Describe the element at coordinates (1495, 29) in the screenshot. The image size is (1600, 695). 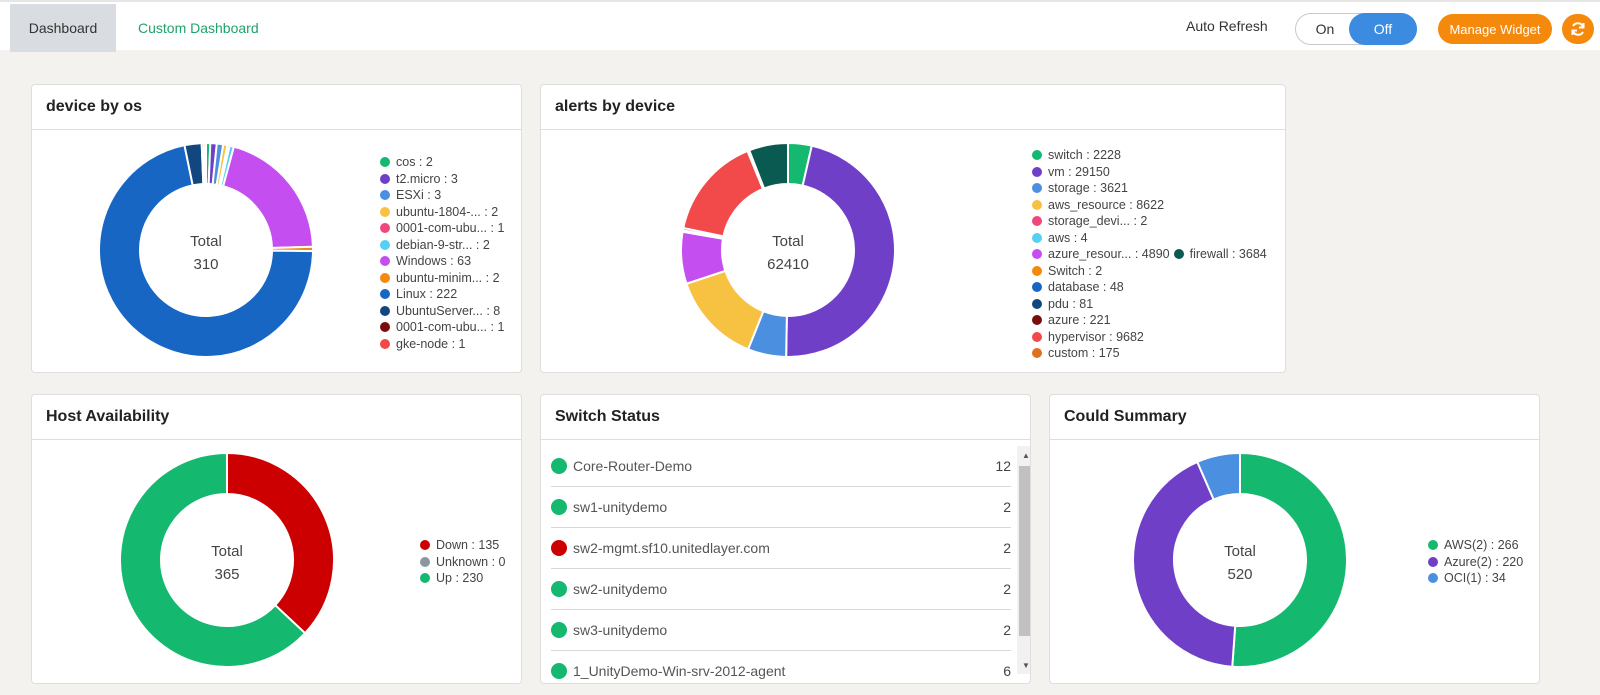
I see `manage-widget-button: Manage Widget` at that location.